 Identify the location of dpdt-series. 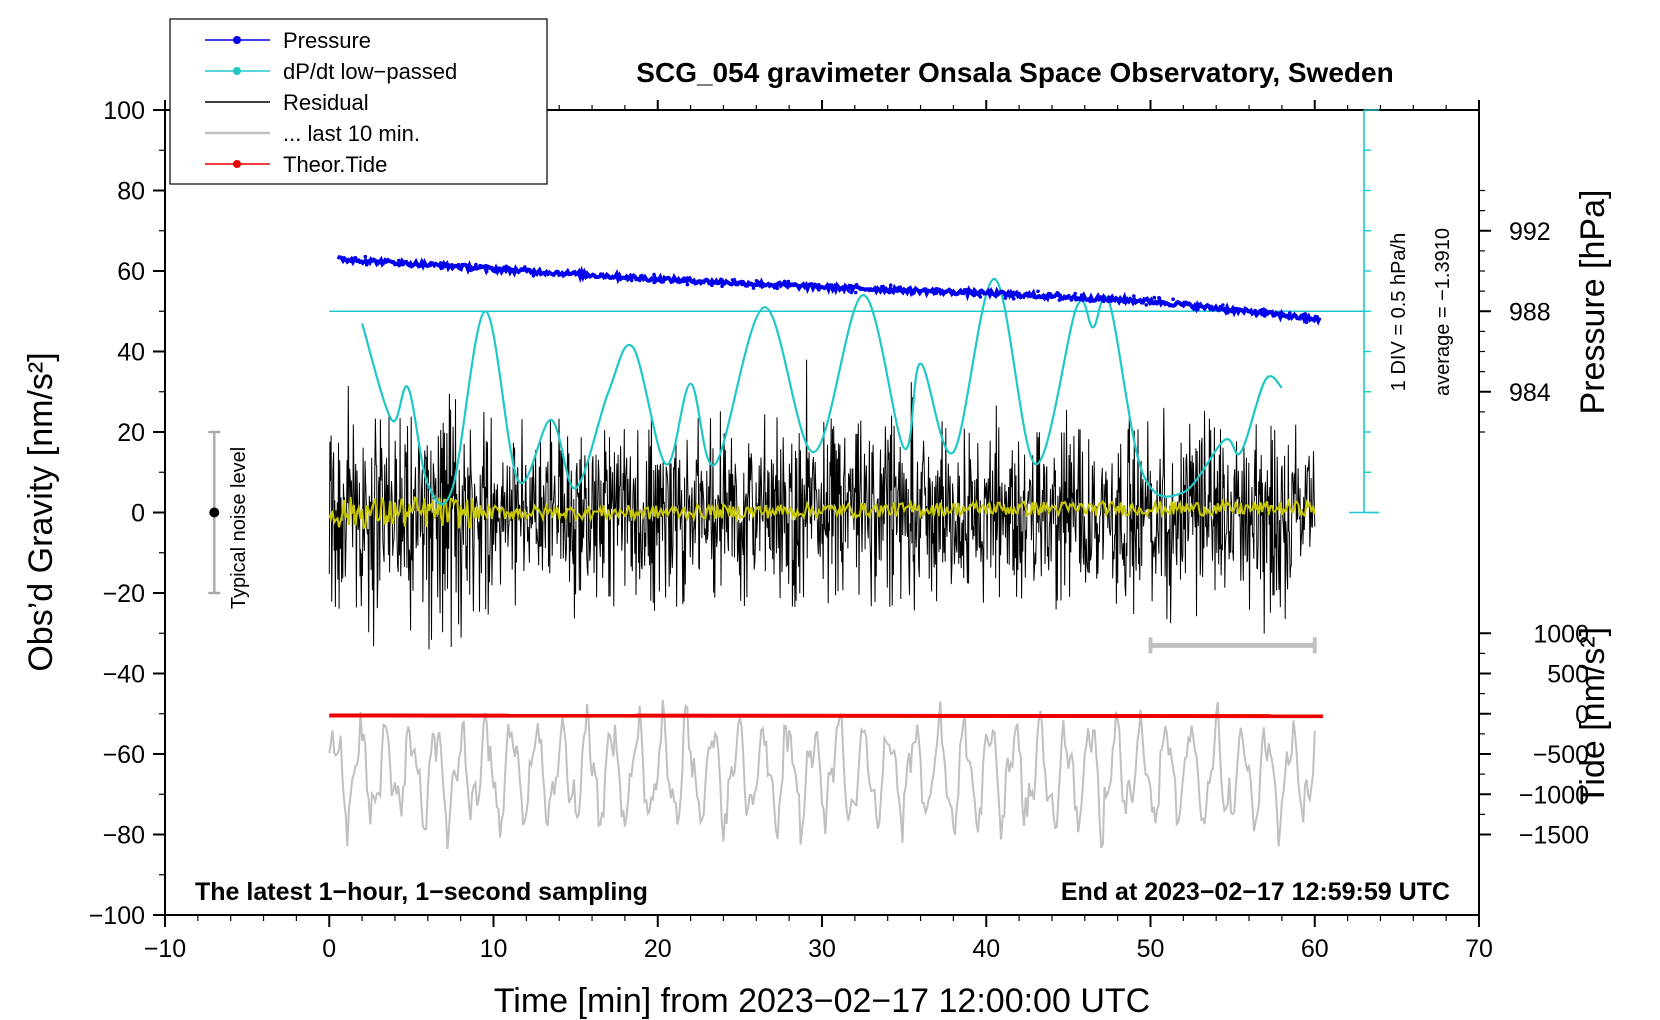
(847, 391).